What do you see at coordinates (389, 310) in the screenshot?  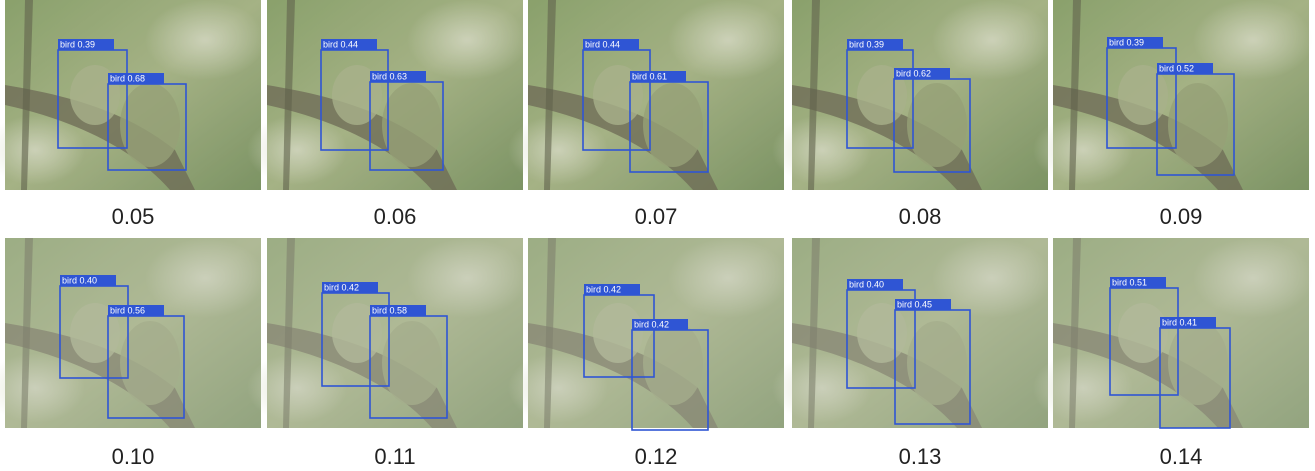 I see `box-label: bird 0.58` at bounding box center [389, 310].